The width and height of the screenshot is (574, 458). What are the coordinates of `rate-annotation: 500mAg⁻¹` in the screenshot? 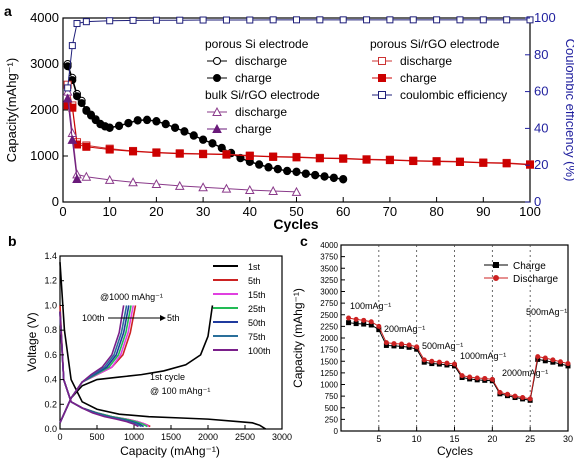 It's located at (546, 312).